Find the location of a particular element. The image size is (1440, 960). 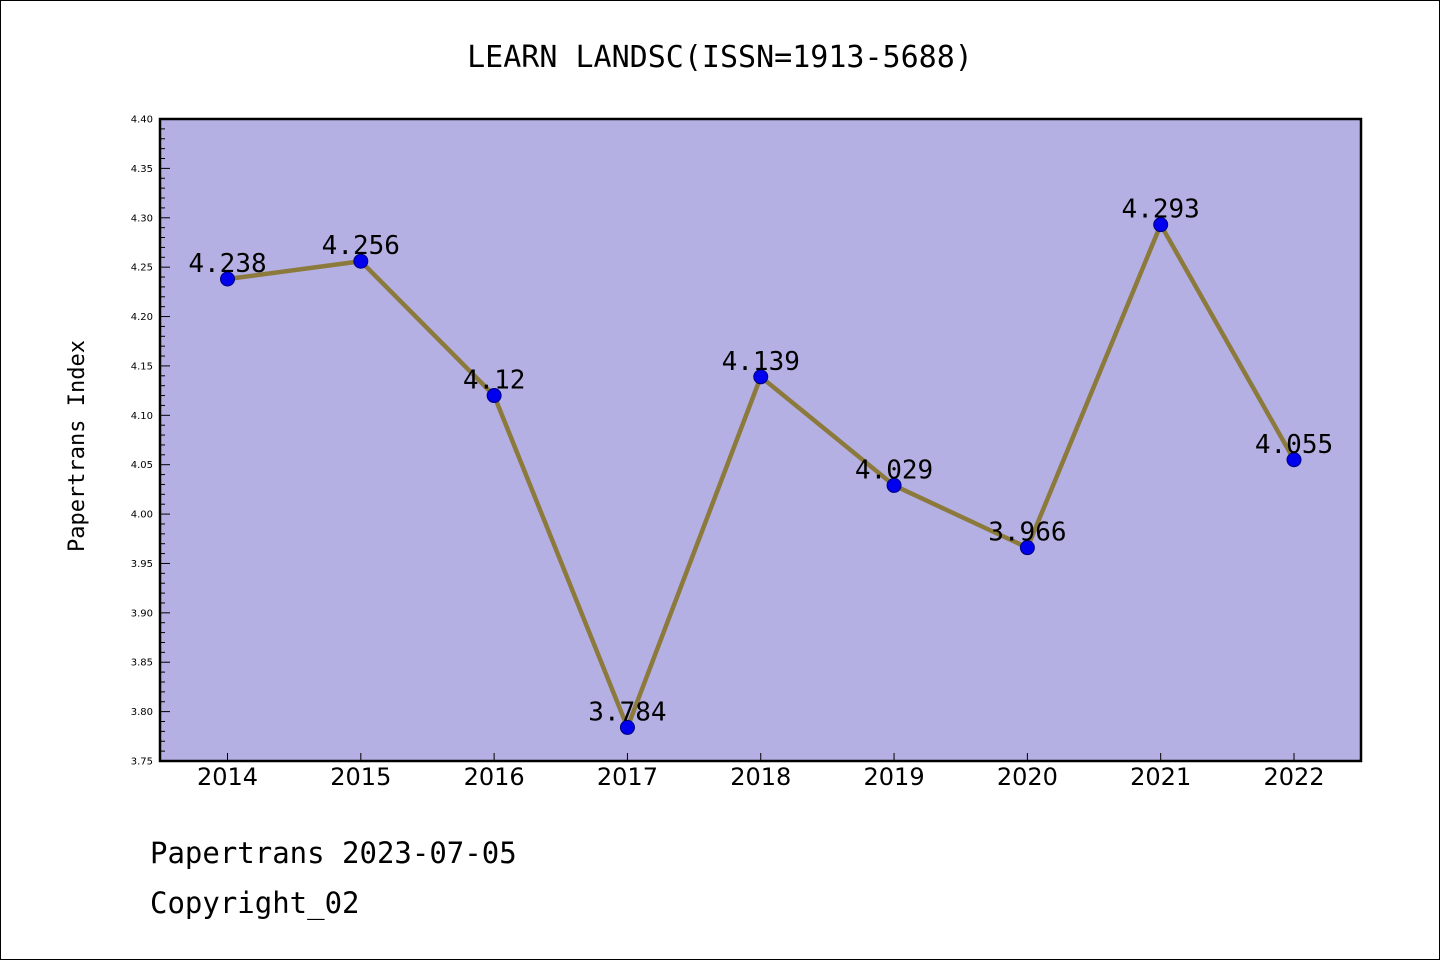

y-tick-label: 4.25 is located at coordinates (142, 268).